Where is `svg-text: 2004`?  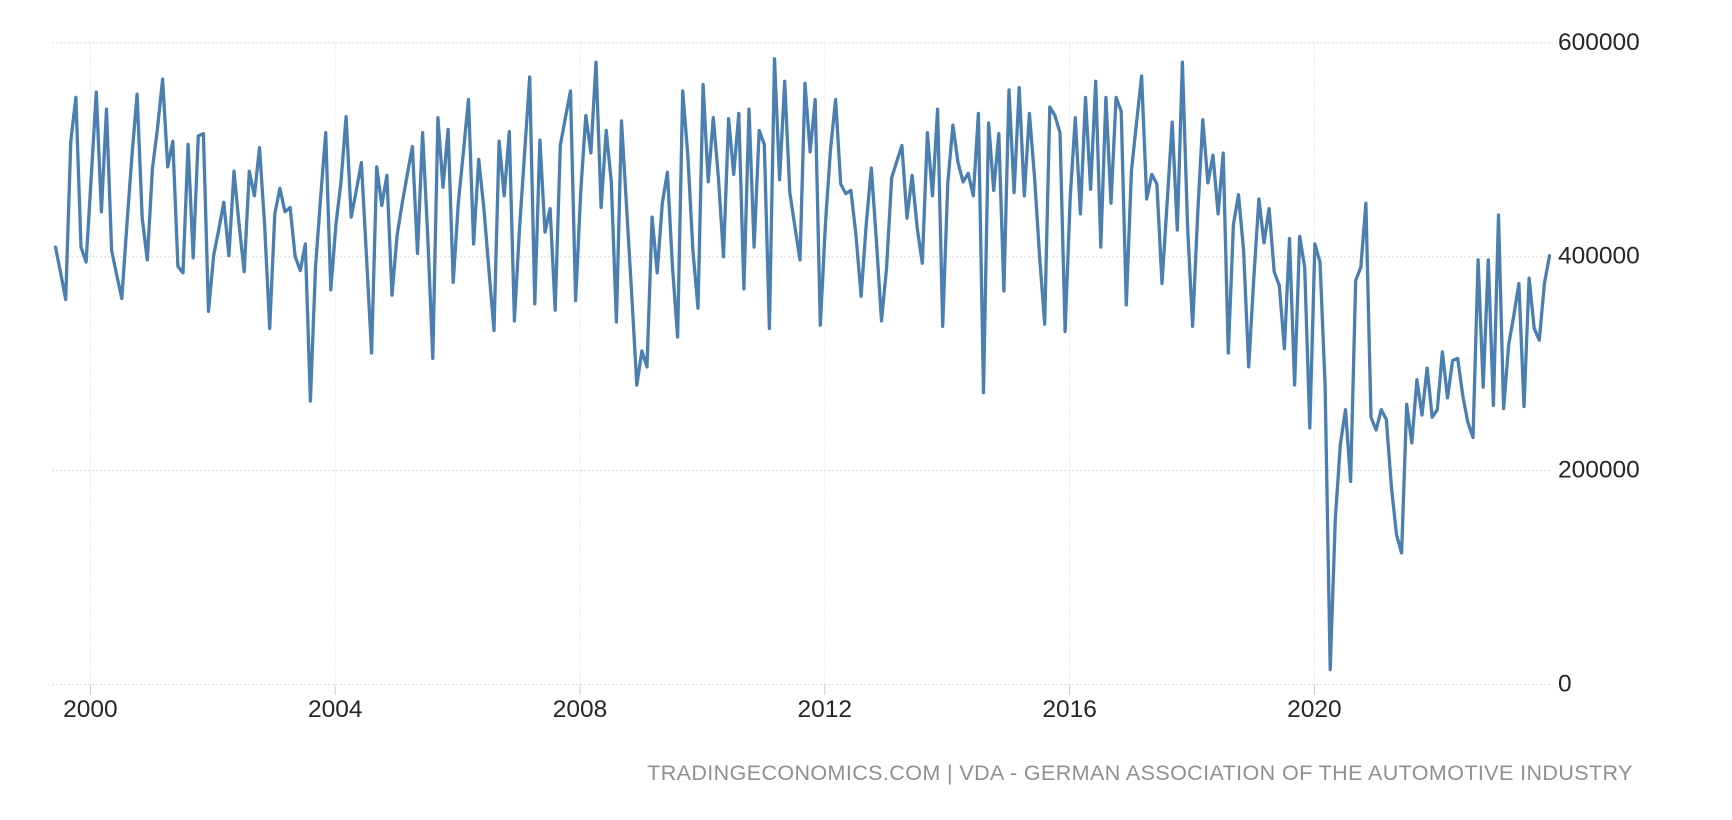 svg-text: 2004 is located at coordinates (335, 709).